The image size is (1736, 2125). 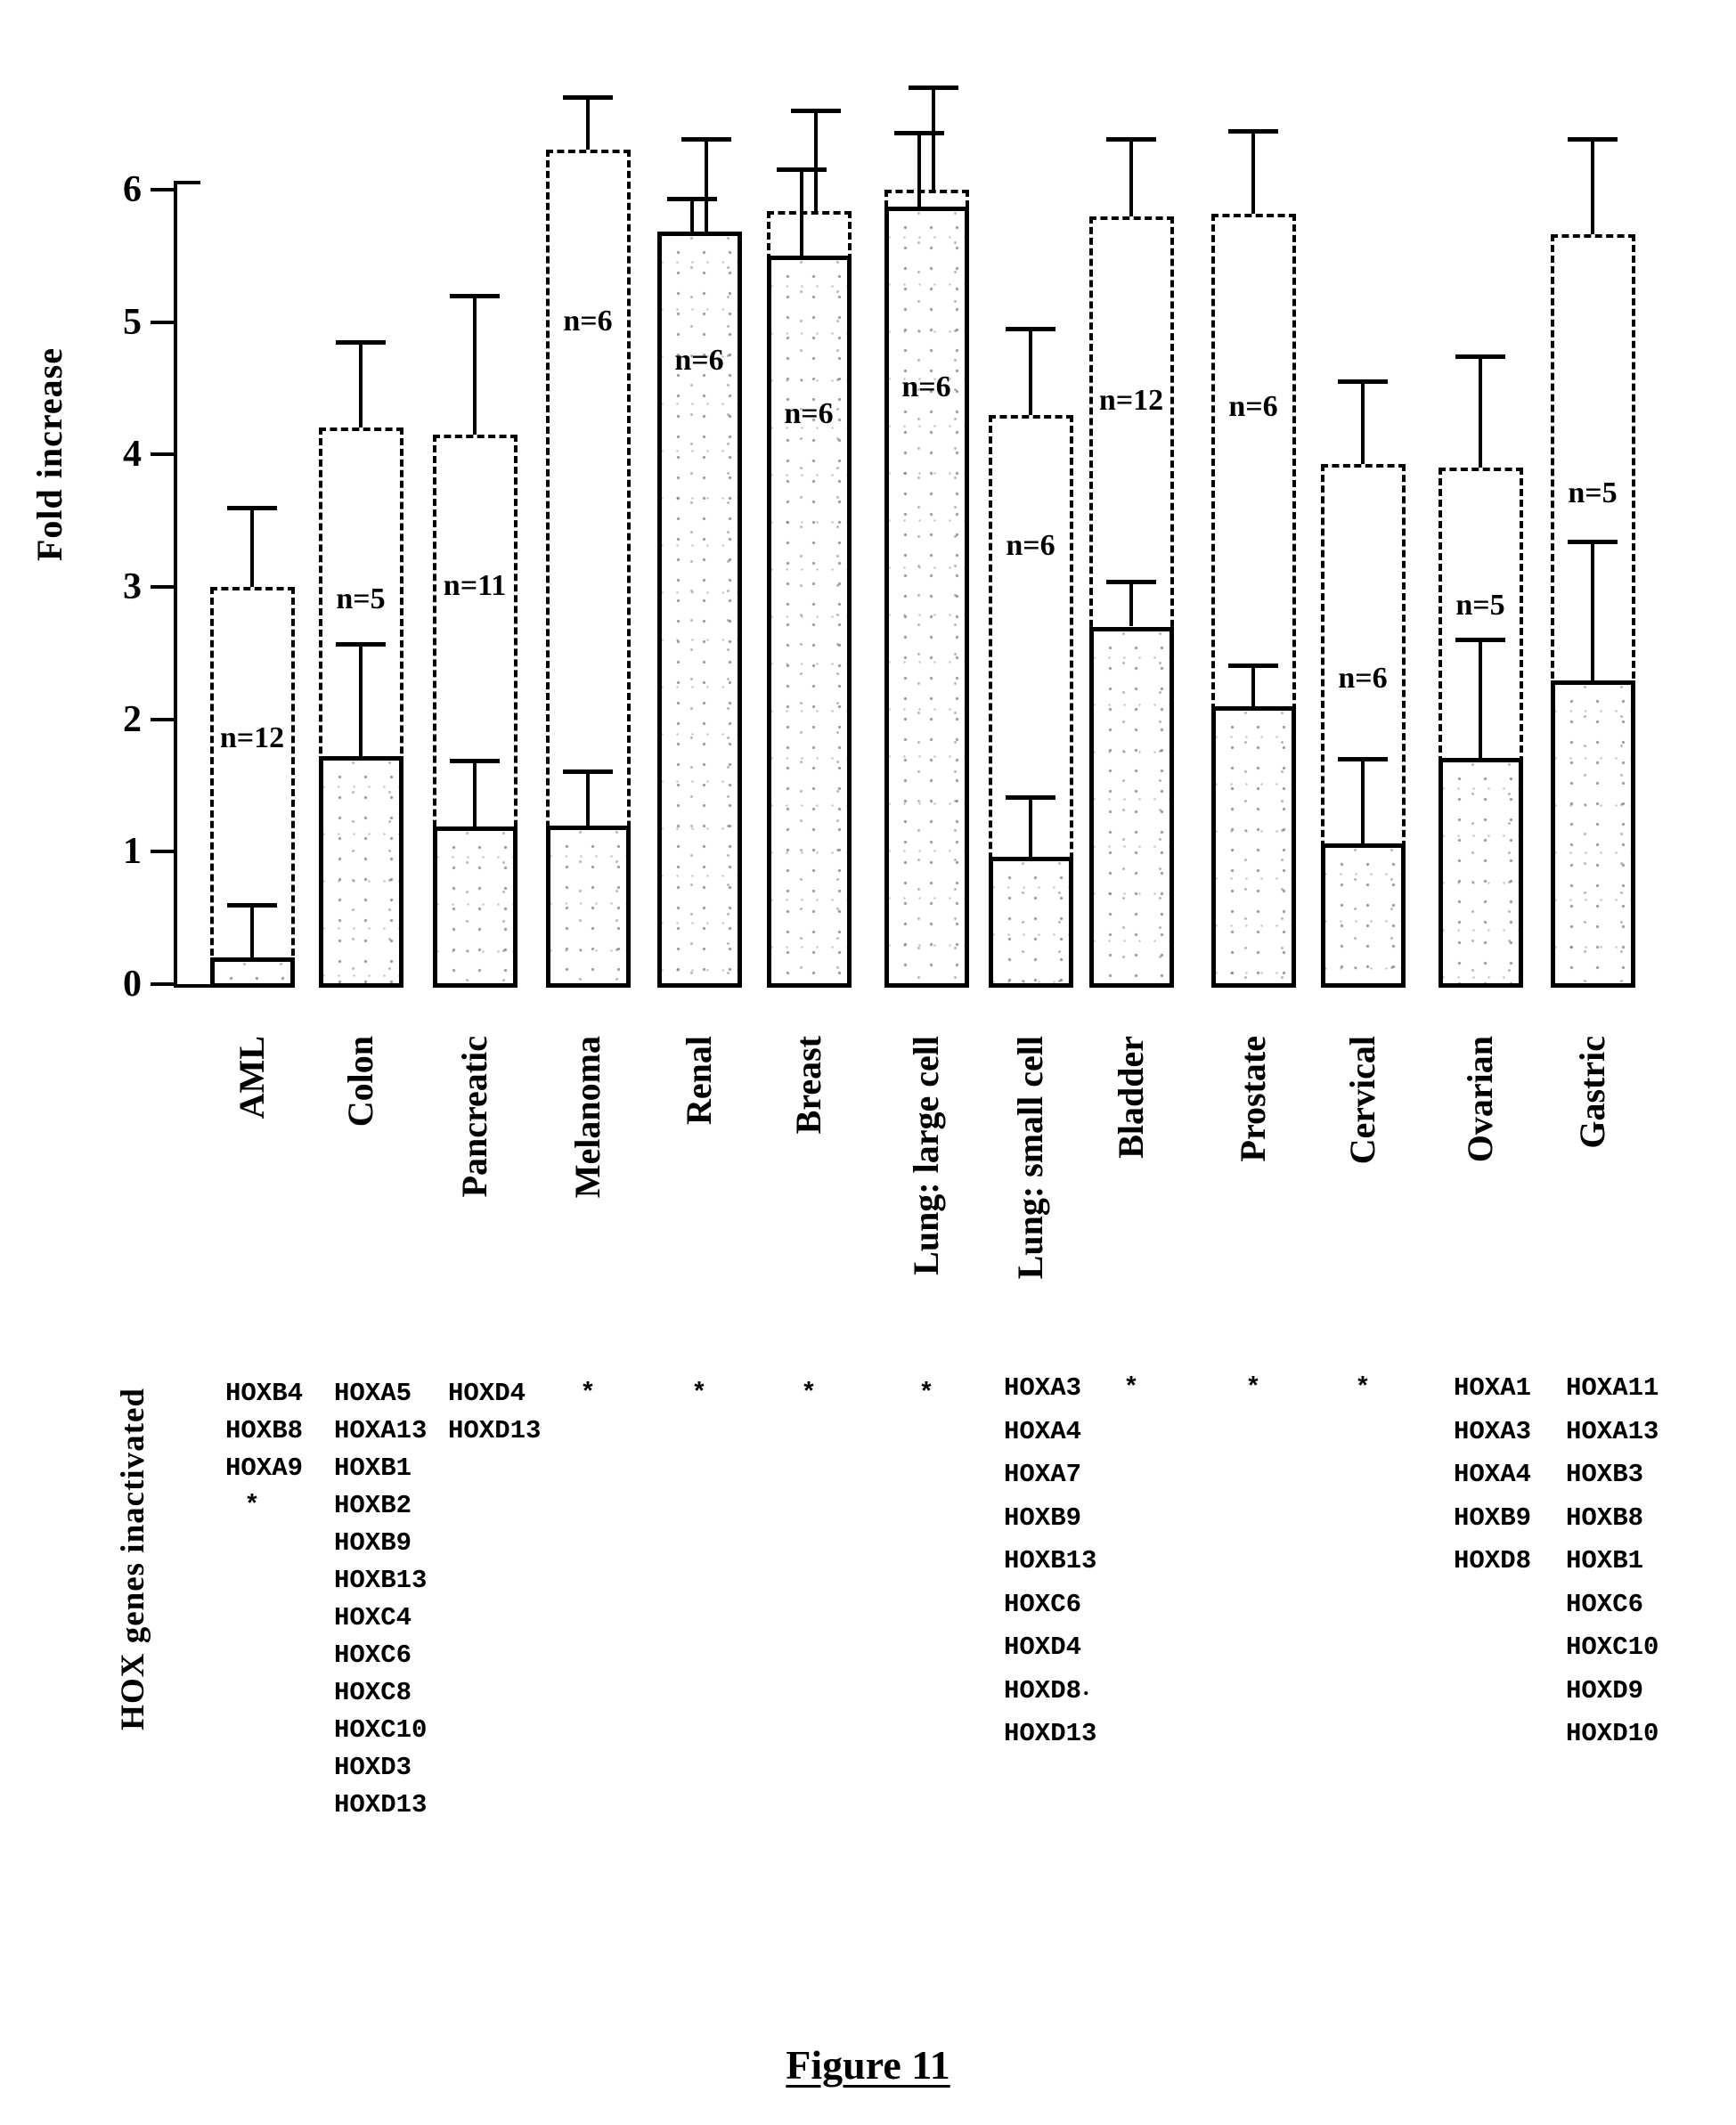 What do you see at coordinates (1131, 604) in the screenshot?
I see `error-line-solid-bladder` at bounding box center [1131, 604].